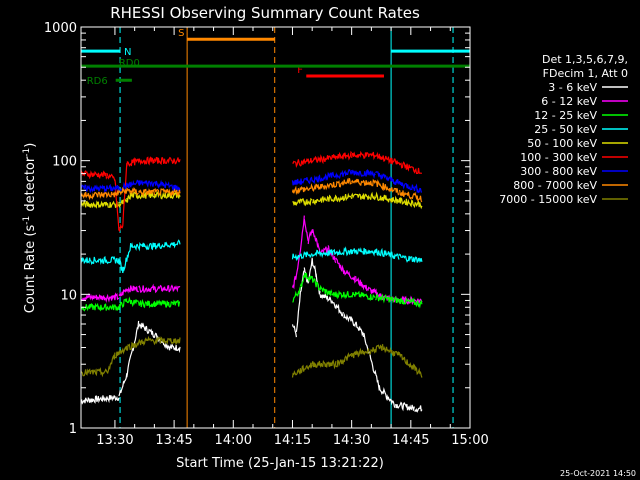  Describe the element at coordinates (558, 171) in the screenshot. I see `legend-entry-6: 300 - 800 keV` at that location.